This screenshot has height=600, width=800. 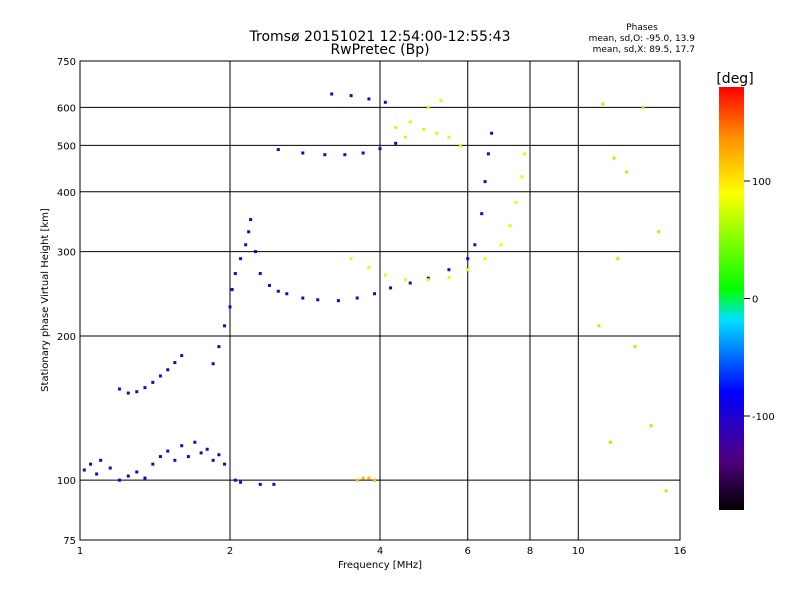 I want to click on x-tick-label: 16, so click(x=680, y=551).